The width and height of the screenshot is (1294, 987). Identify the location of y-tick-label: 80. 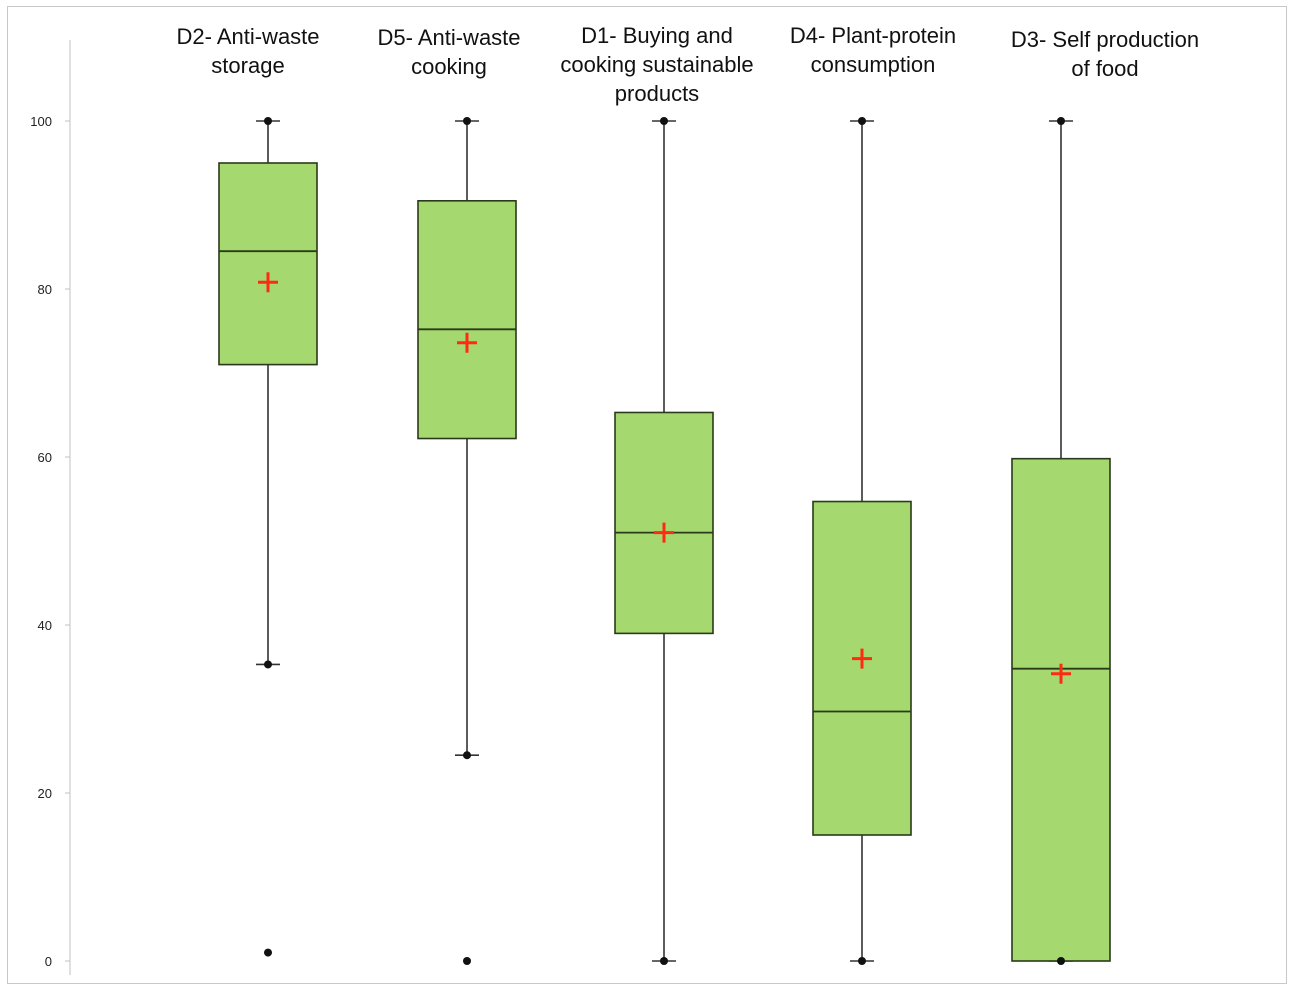
(45, 289).